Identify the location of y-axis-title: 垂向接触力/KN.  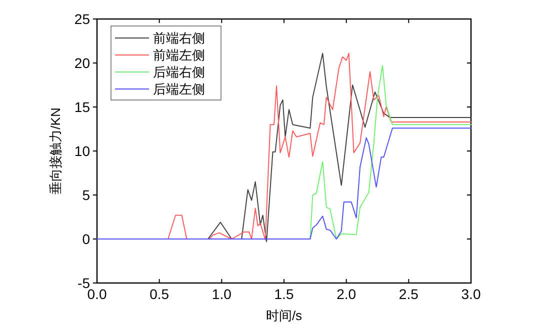
(55, 151).